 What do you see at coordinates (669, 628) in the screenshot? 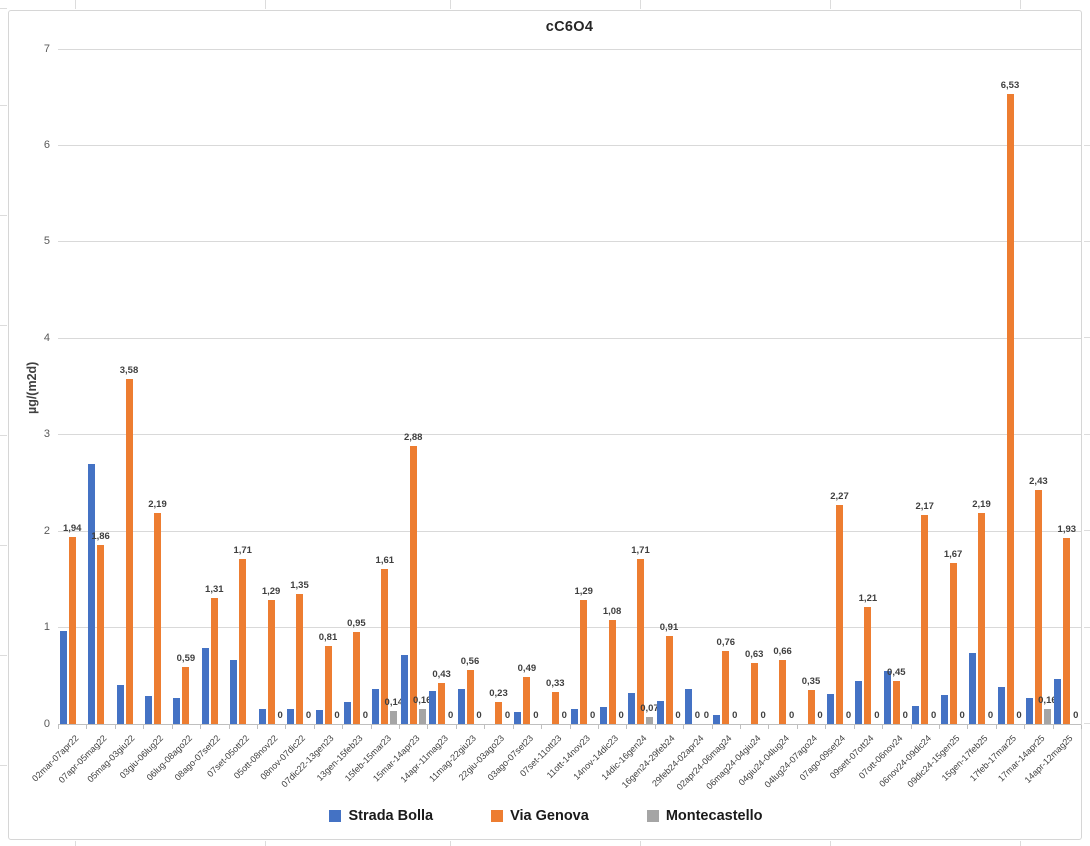
I see `bar-value-label: 0,91` at bounding box center [669, 628].